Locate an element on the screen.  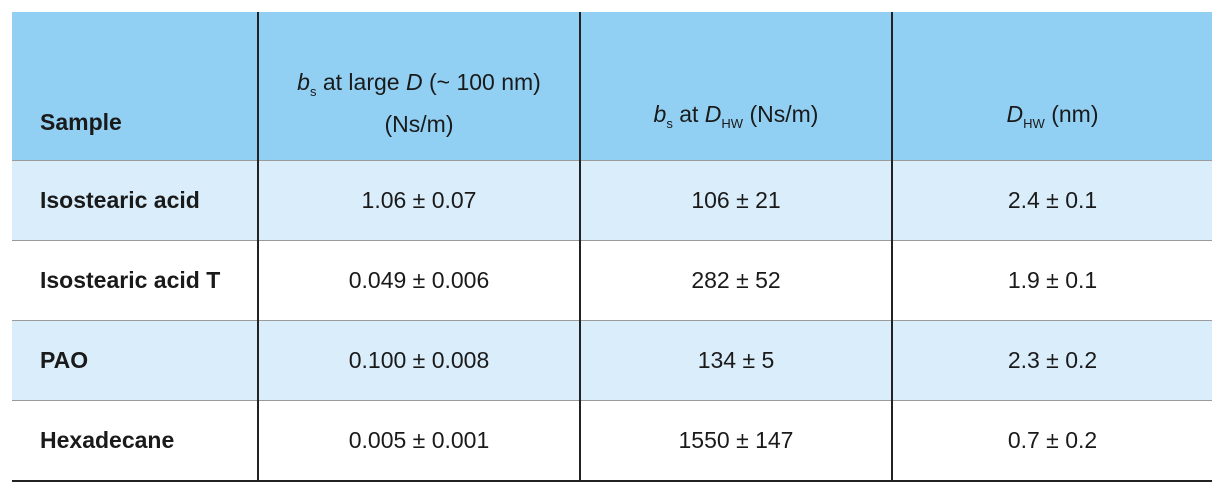
row-label: Isostearic acid is located at coordinates (135, 199).